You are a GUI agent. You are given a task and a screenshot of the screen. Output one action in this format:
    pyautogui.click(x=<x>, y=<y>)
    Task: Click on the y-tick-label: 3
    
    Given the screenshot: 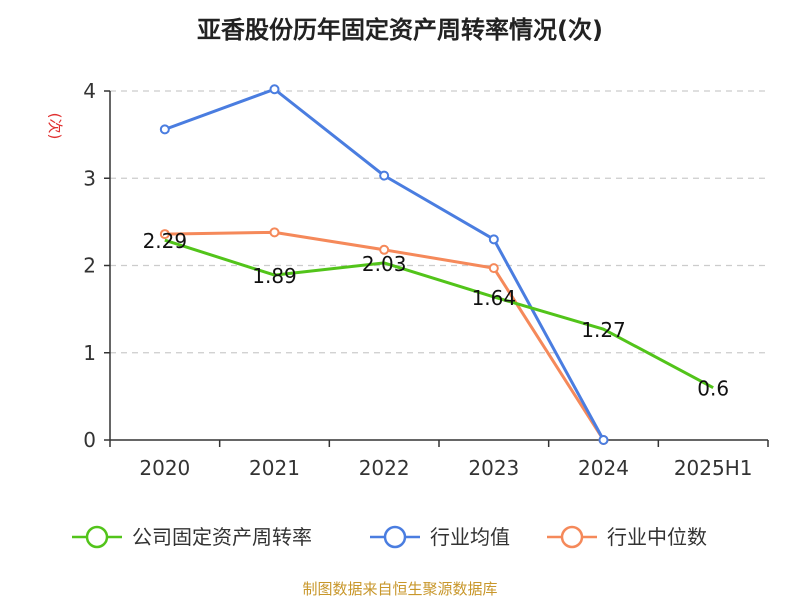 What is the action you would take?
    pyautogui.click(x=89, y=178)
    